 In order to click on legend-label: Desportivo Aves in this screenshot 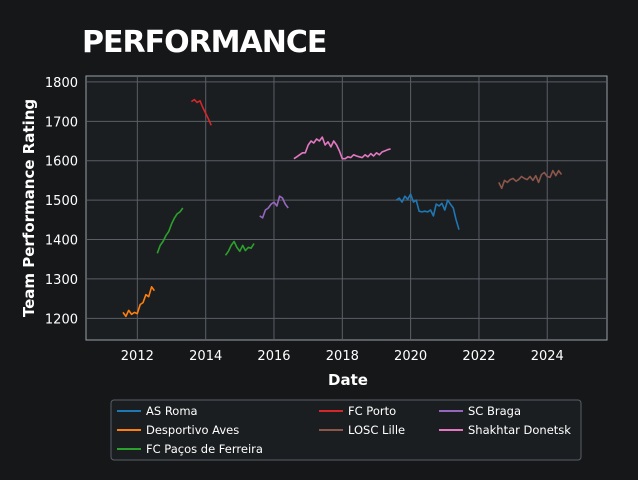, I will do `click(192, 430)`.